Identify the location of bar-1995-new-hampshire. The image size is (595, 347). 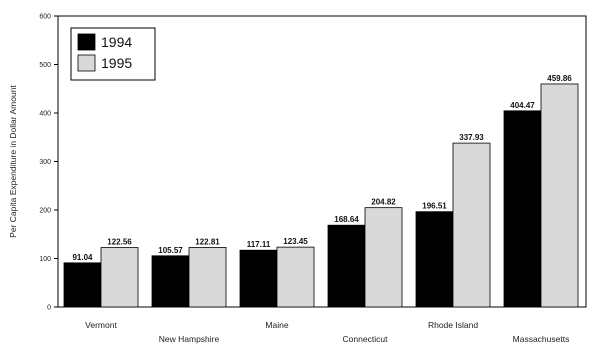
(207, 277).